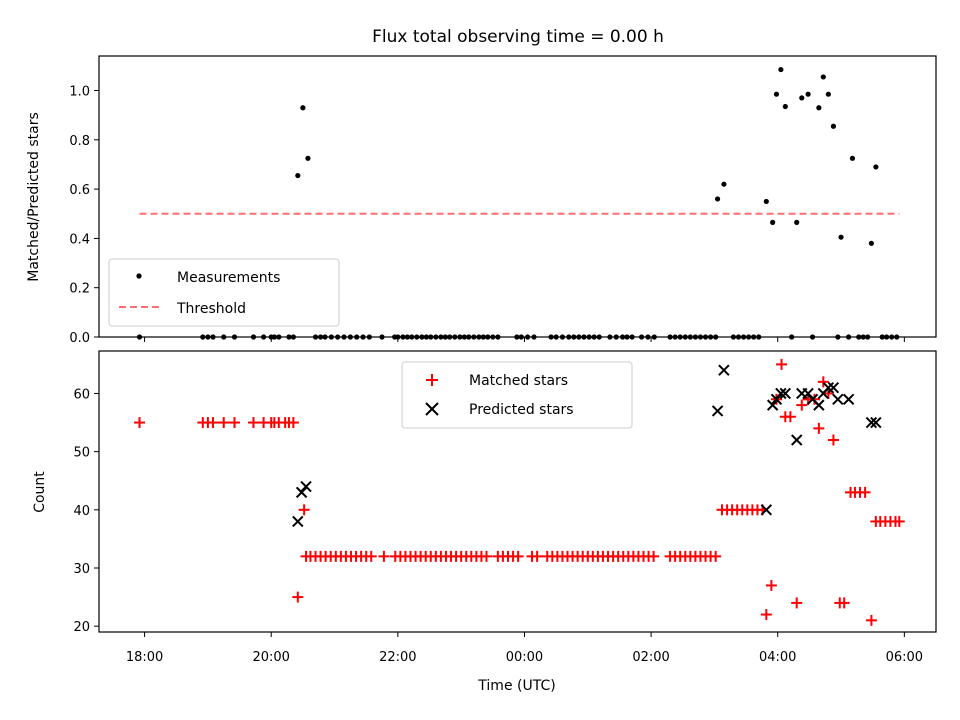 The height and width of the screenshot is (720, 960). I want to click on legend-measurements-marker, so click(139, 276).